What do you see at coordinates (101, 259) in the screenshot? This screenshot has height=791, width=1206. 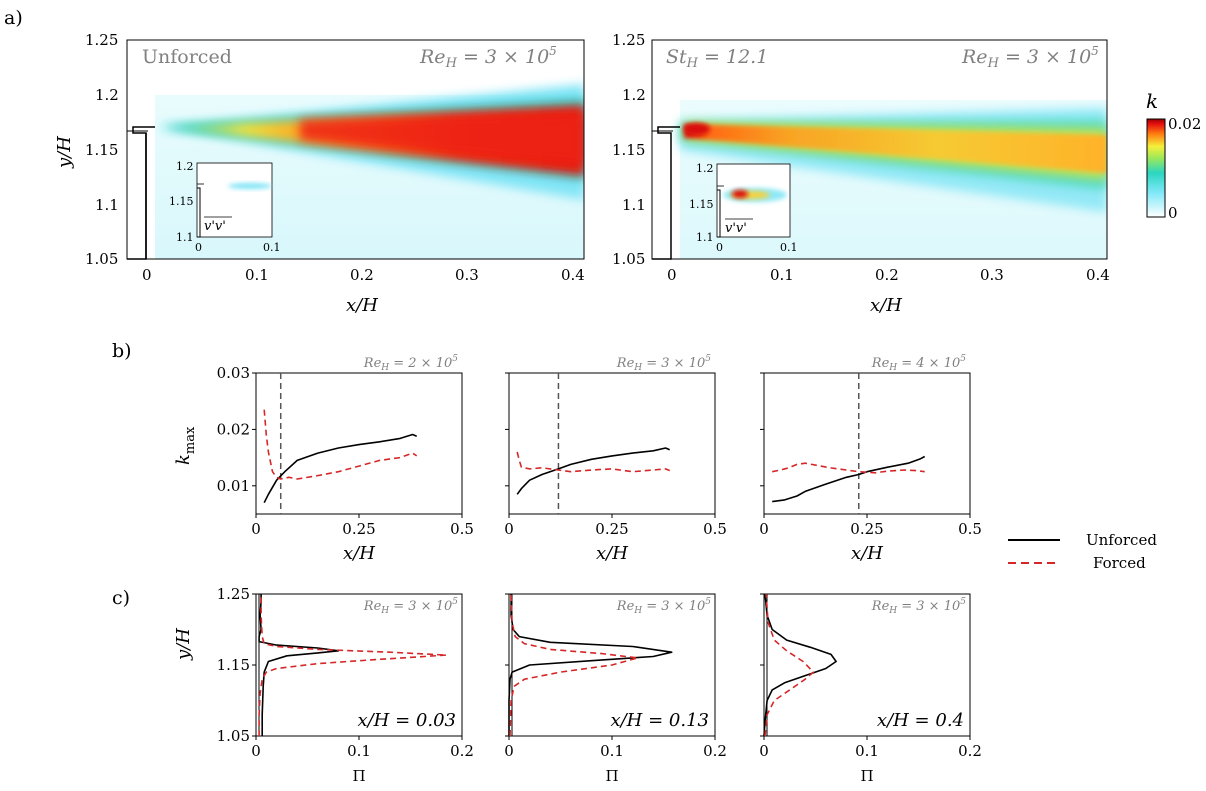 I see `a-left-ytick: 1.05` at bounding box center [101, 259].